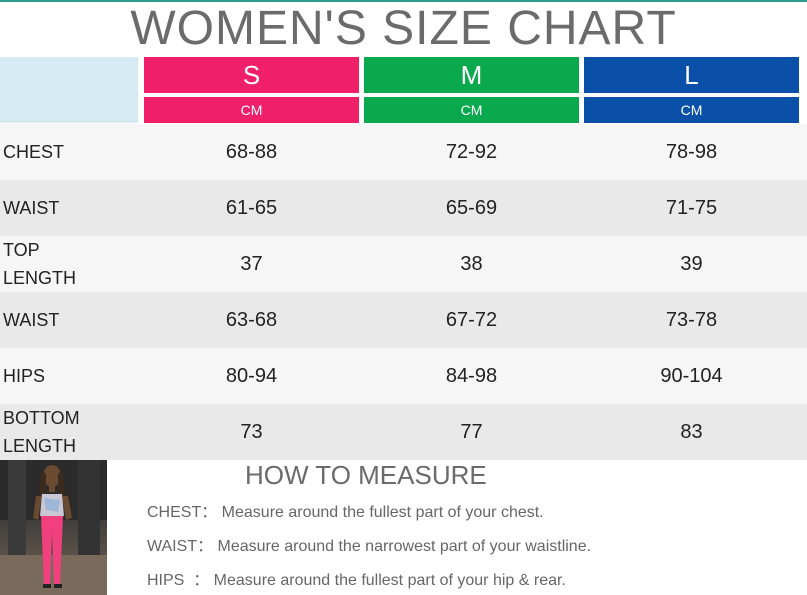 The width and height of the screenshot is (807, 595). What do you see at coordinates (251, 110) in the screenshot?
I see `unit-header-s: CM` at bounding box center [251, 110].